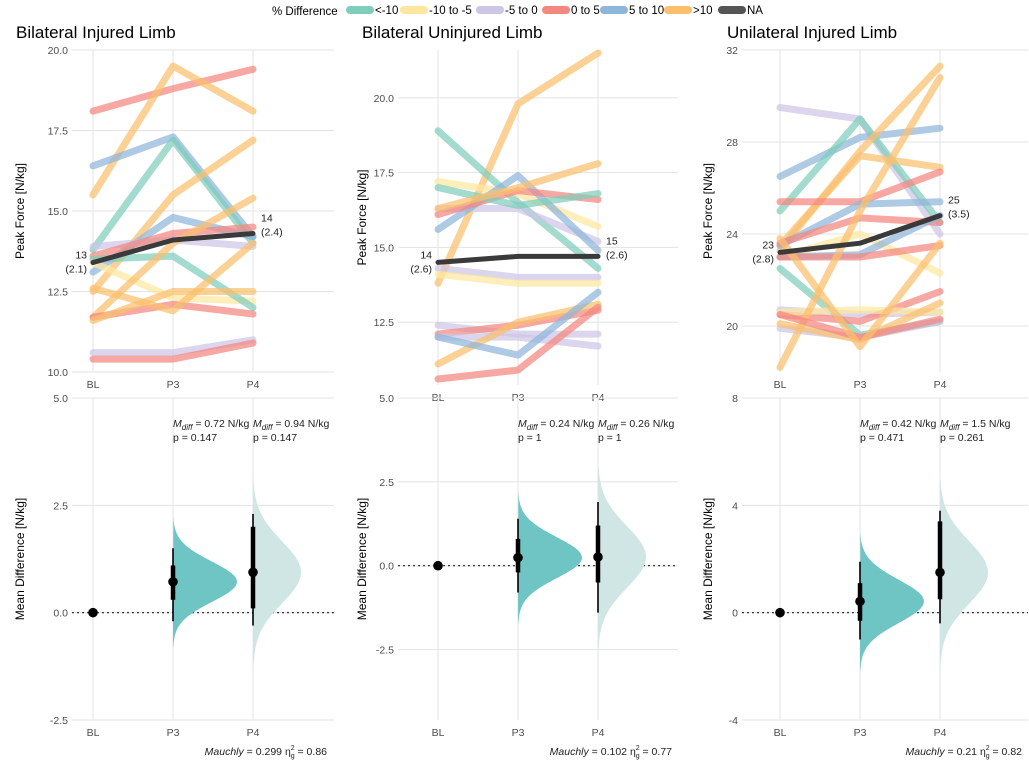 Image resolution: width=1029 pixels, height=762 pixels. What do you see at coordinates (450, 11) in the screenshot?
I see `legend-label: -10 to -5` at bounding box center [450, 11].